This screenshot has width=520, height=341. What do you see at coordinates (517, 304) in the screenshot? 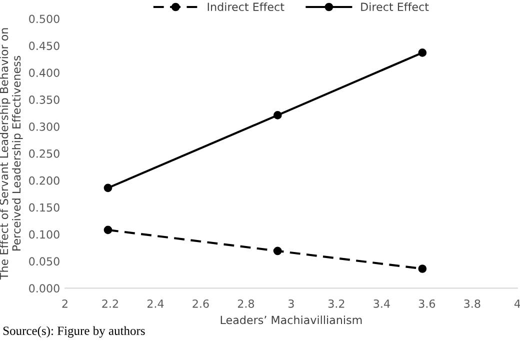
I see `x-tick-label: 4` at bounding box center [517, 304].